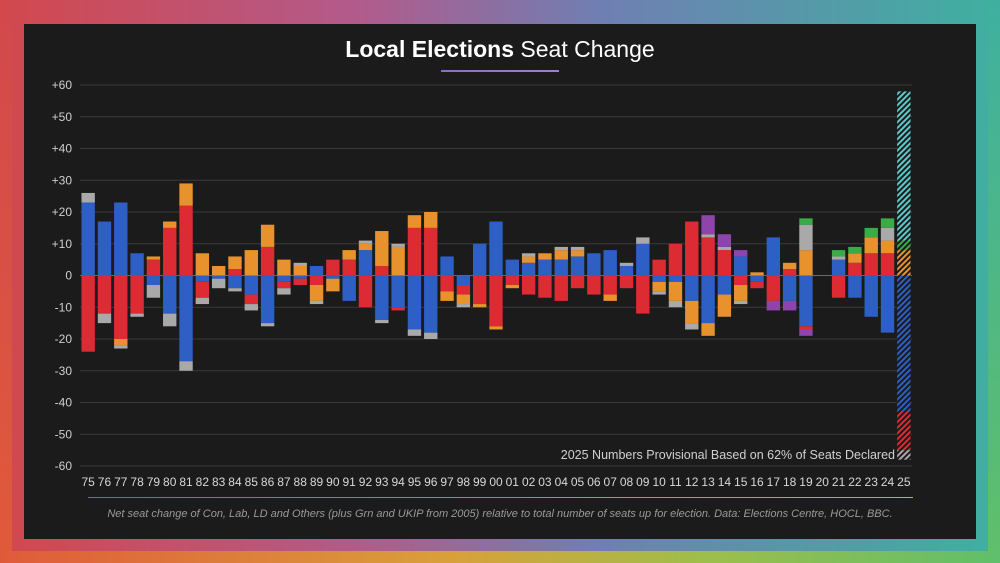 Image resolution: width=1000 pixels, height=563 pixels. What do you see at coordinates (186, 482) in the screenshot?
I see `x-tick-label: 81` at bounding box center [186, 482].